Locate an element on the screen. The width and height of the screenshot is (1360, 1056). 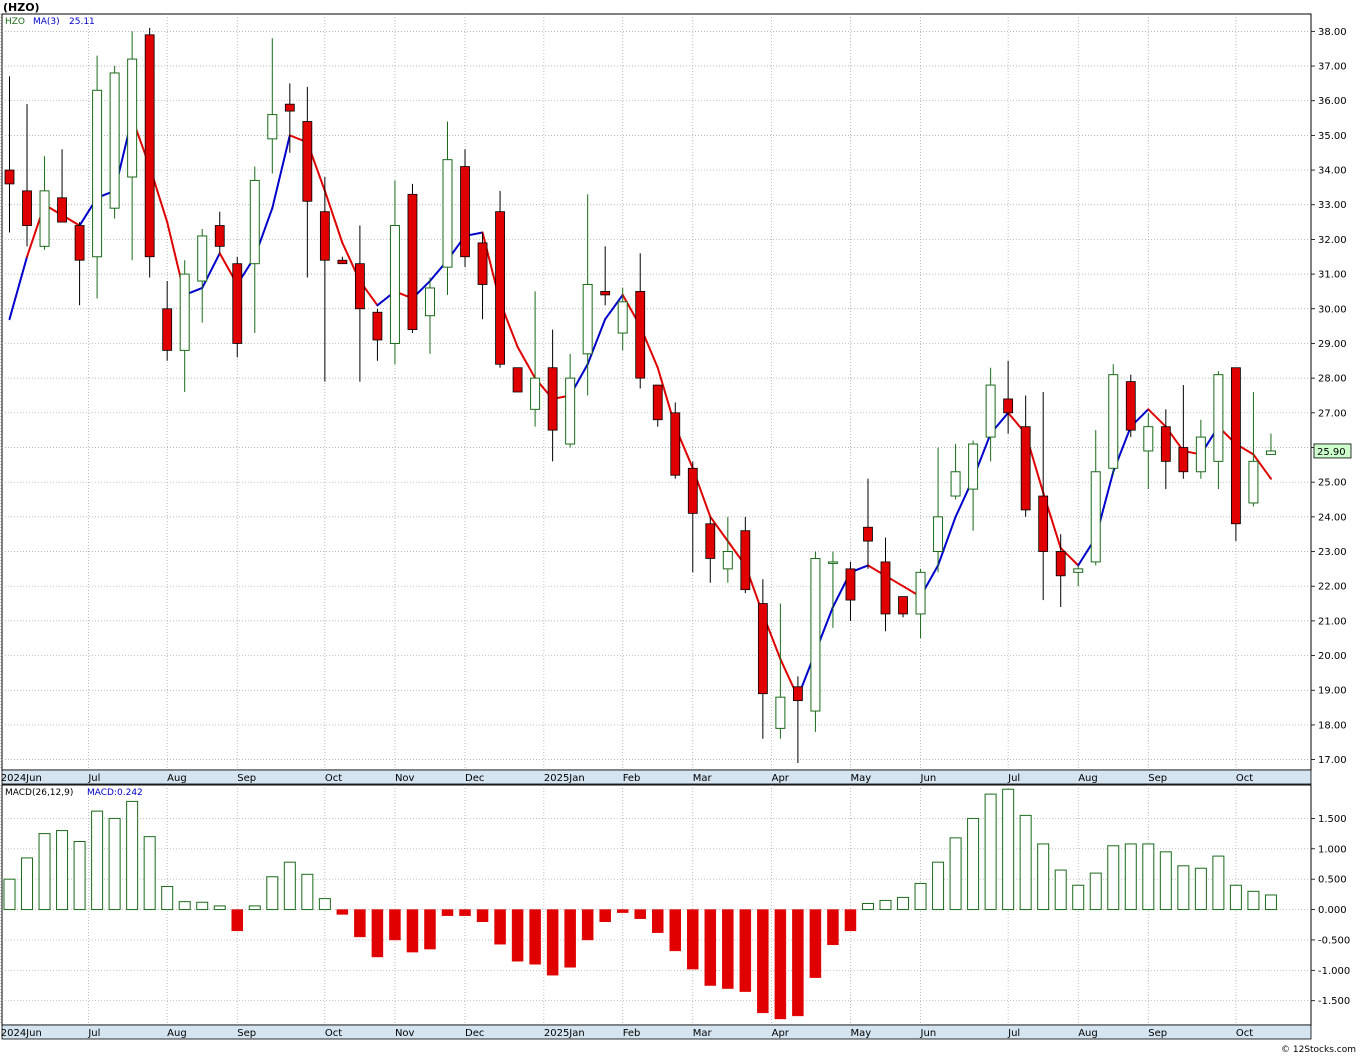
macd-y-axis: 1.500 1.000 0.500 0.000 -0.500 -1.000 -1.500 is located at coordinates (1330, 910).